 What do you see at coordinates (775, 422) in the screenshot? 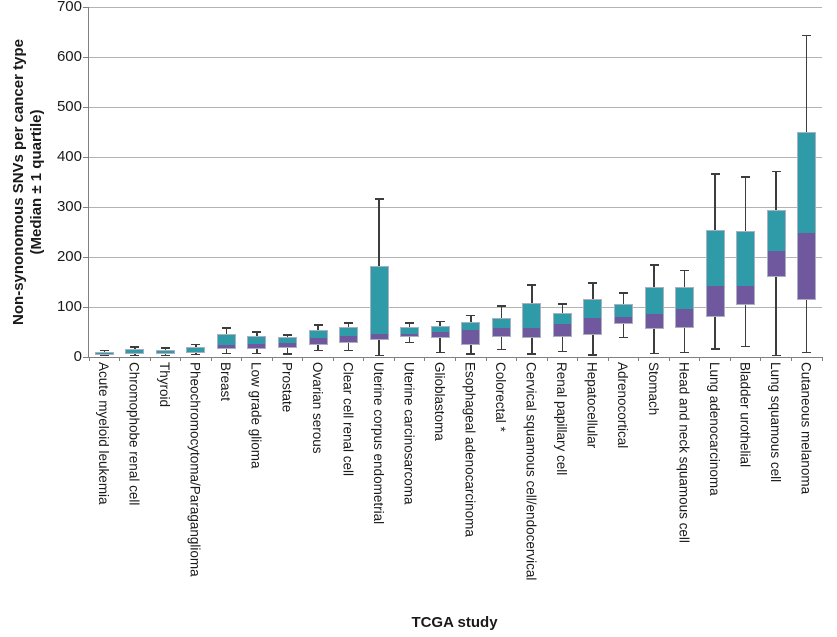
I see `x-tick-label: Lung squamous cell` at bounding box center [775, 422].